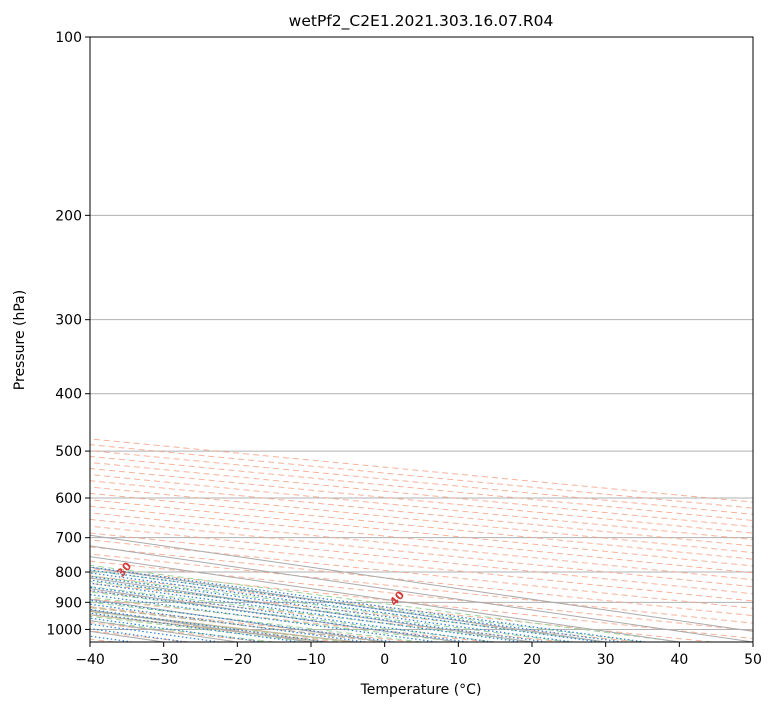  I want to click on y-tick-label: 200, so click(68, 216).